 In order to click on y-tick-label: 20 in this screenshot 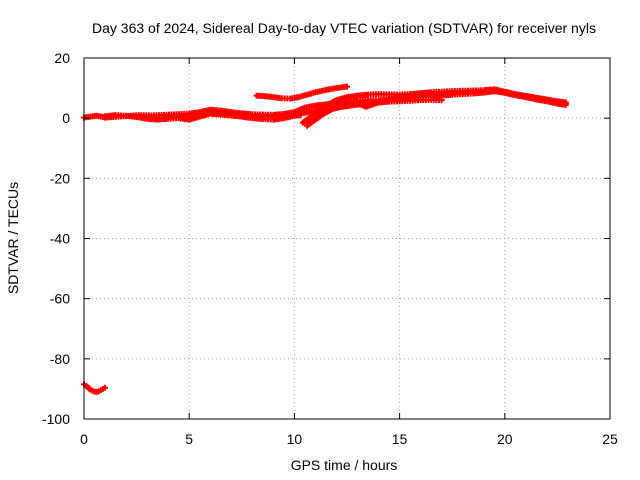, I will do `click(62, 58)`.